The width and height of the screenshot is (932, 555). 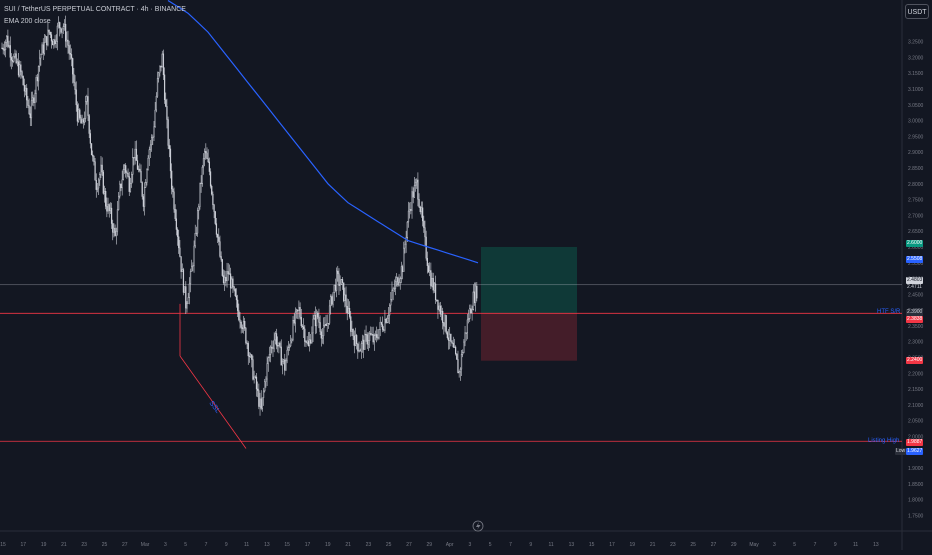 What do you see at coordinates (693, 545) in the screenshot?
I see `x-tick-label: 25` at bounding box center [693, 545].